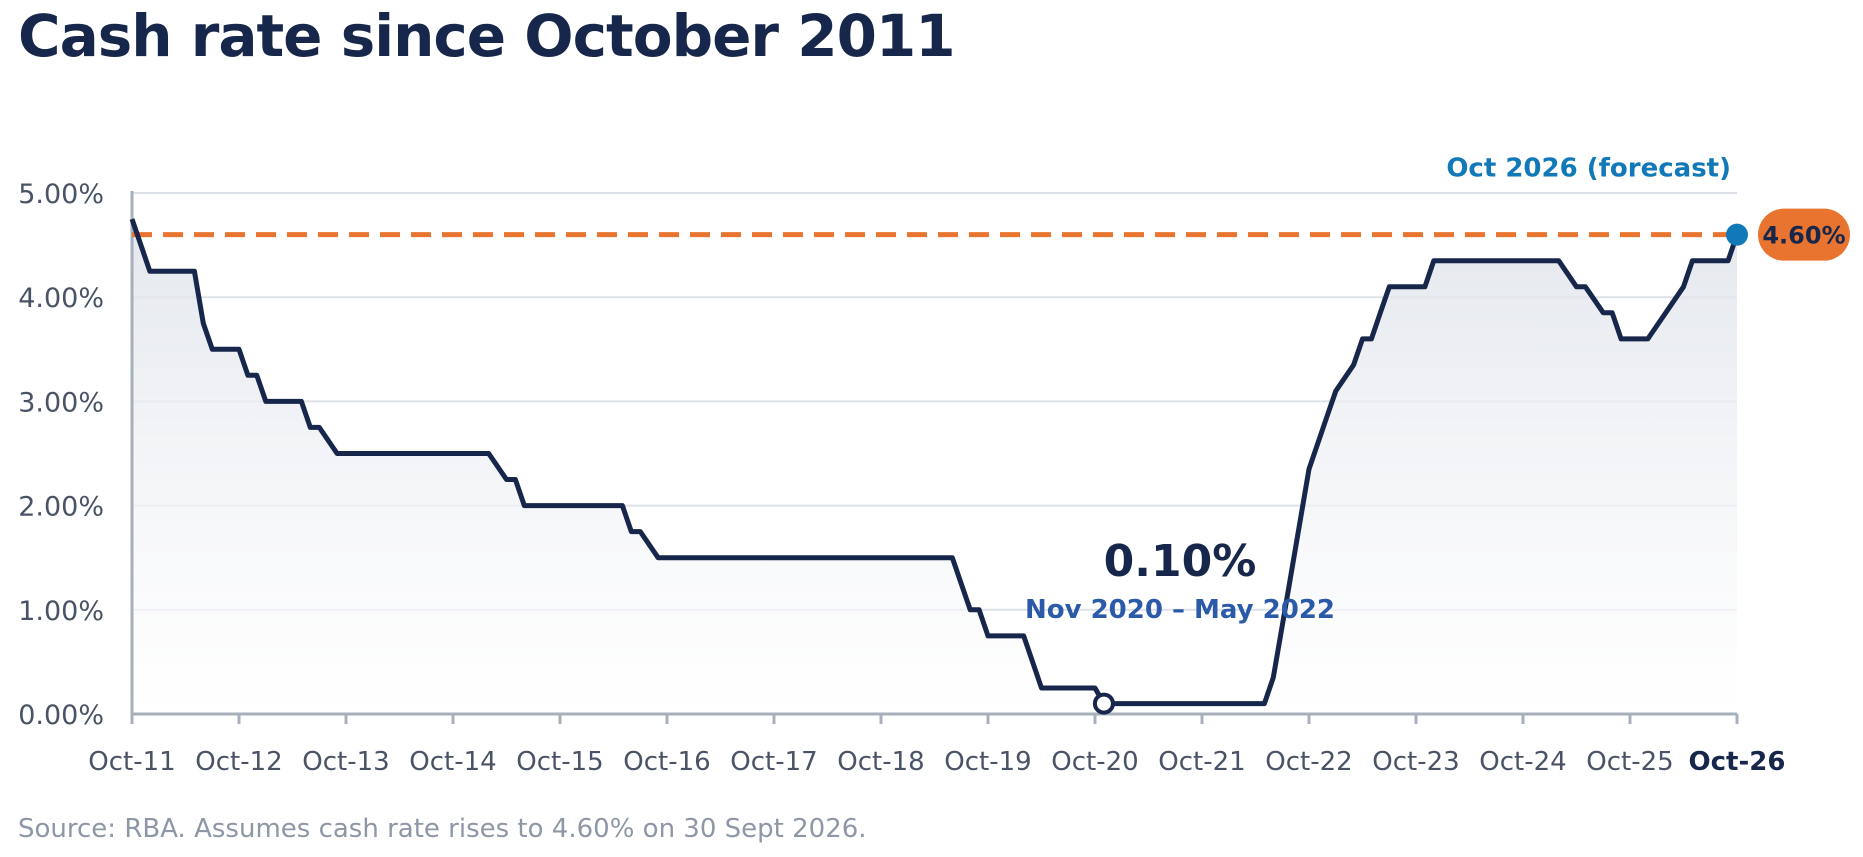  I want to click on y-tick-label: 2.00%, so click(61, 507).